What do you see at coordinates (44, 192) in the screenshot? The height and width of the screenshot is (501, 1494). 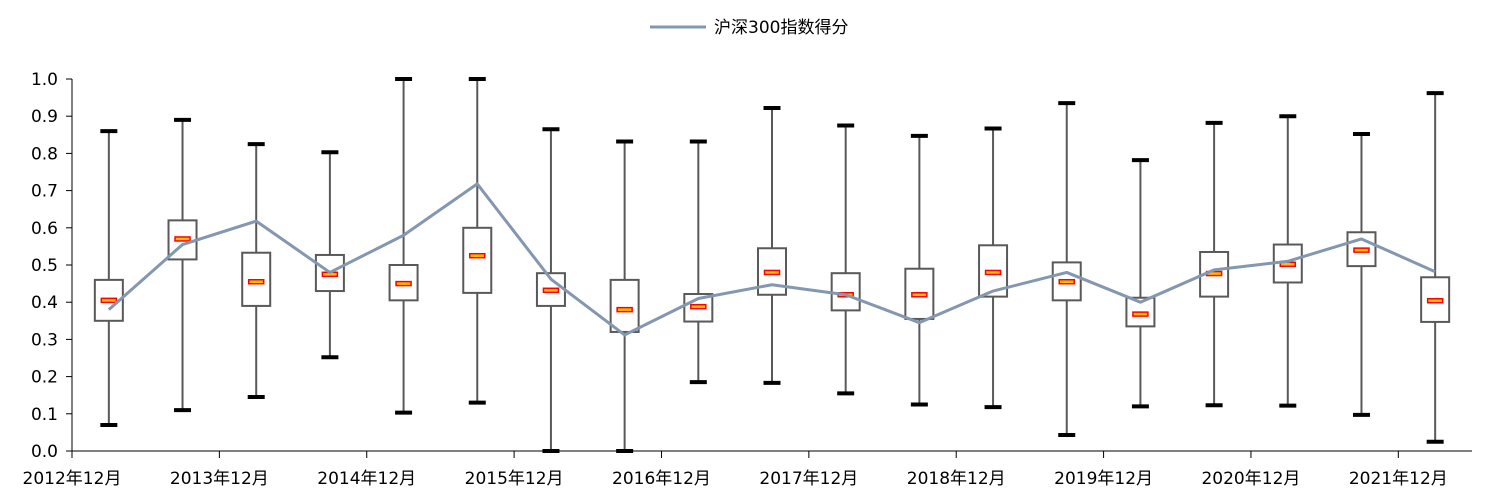 I see `y-tick-label: 0.7` at bounding box center [44, 192].